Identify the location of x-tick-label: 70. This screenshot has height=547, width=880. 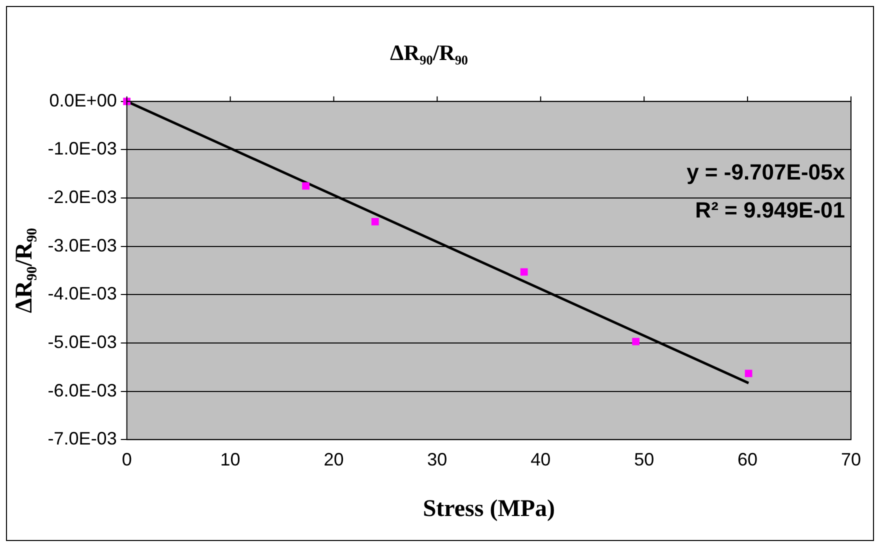
(851, 459).